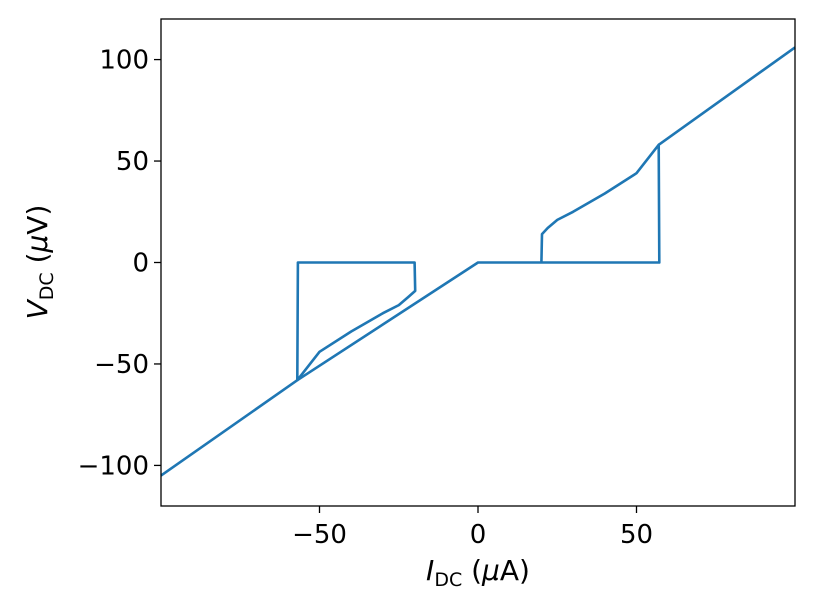  Describe the element at coordinates (478, 535) in the screenshot. I see `x-tick-label: 0` at that location.